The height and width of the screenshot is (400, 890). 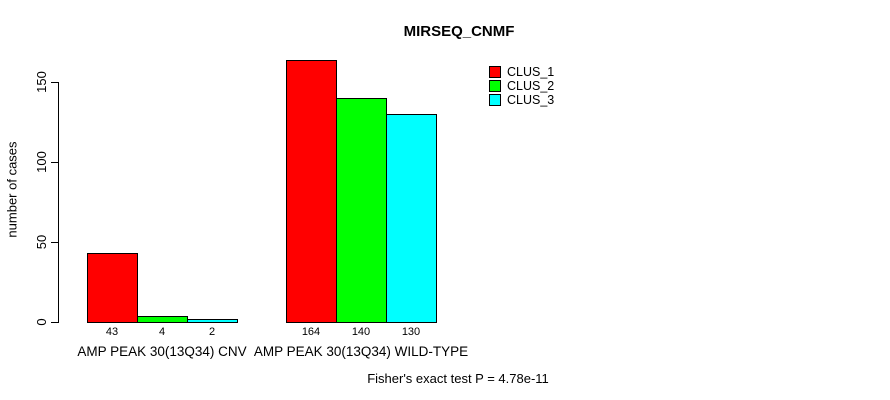 I want to click on category-label: AMP PEAK 30(13Q34) WILD-TYPE, so click(x=361, y=351).